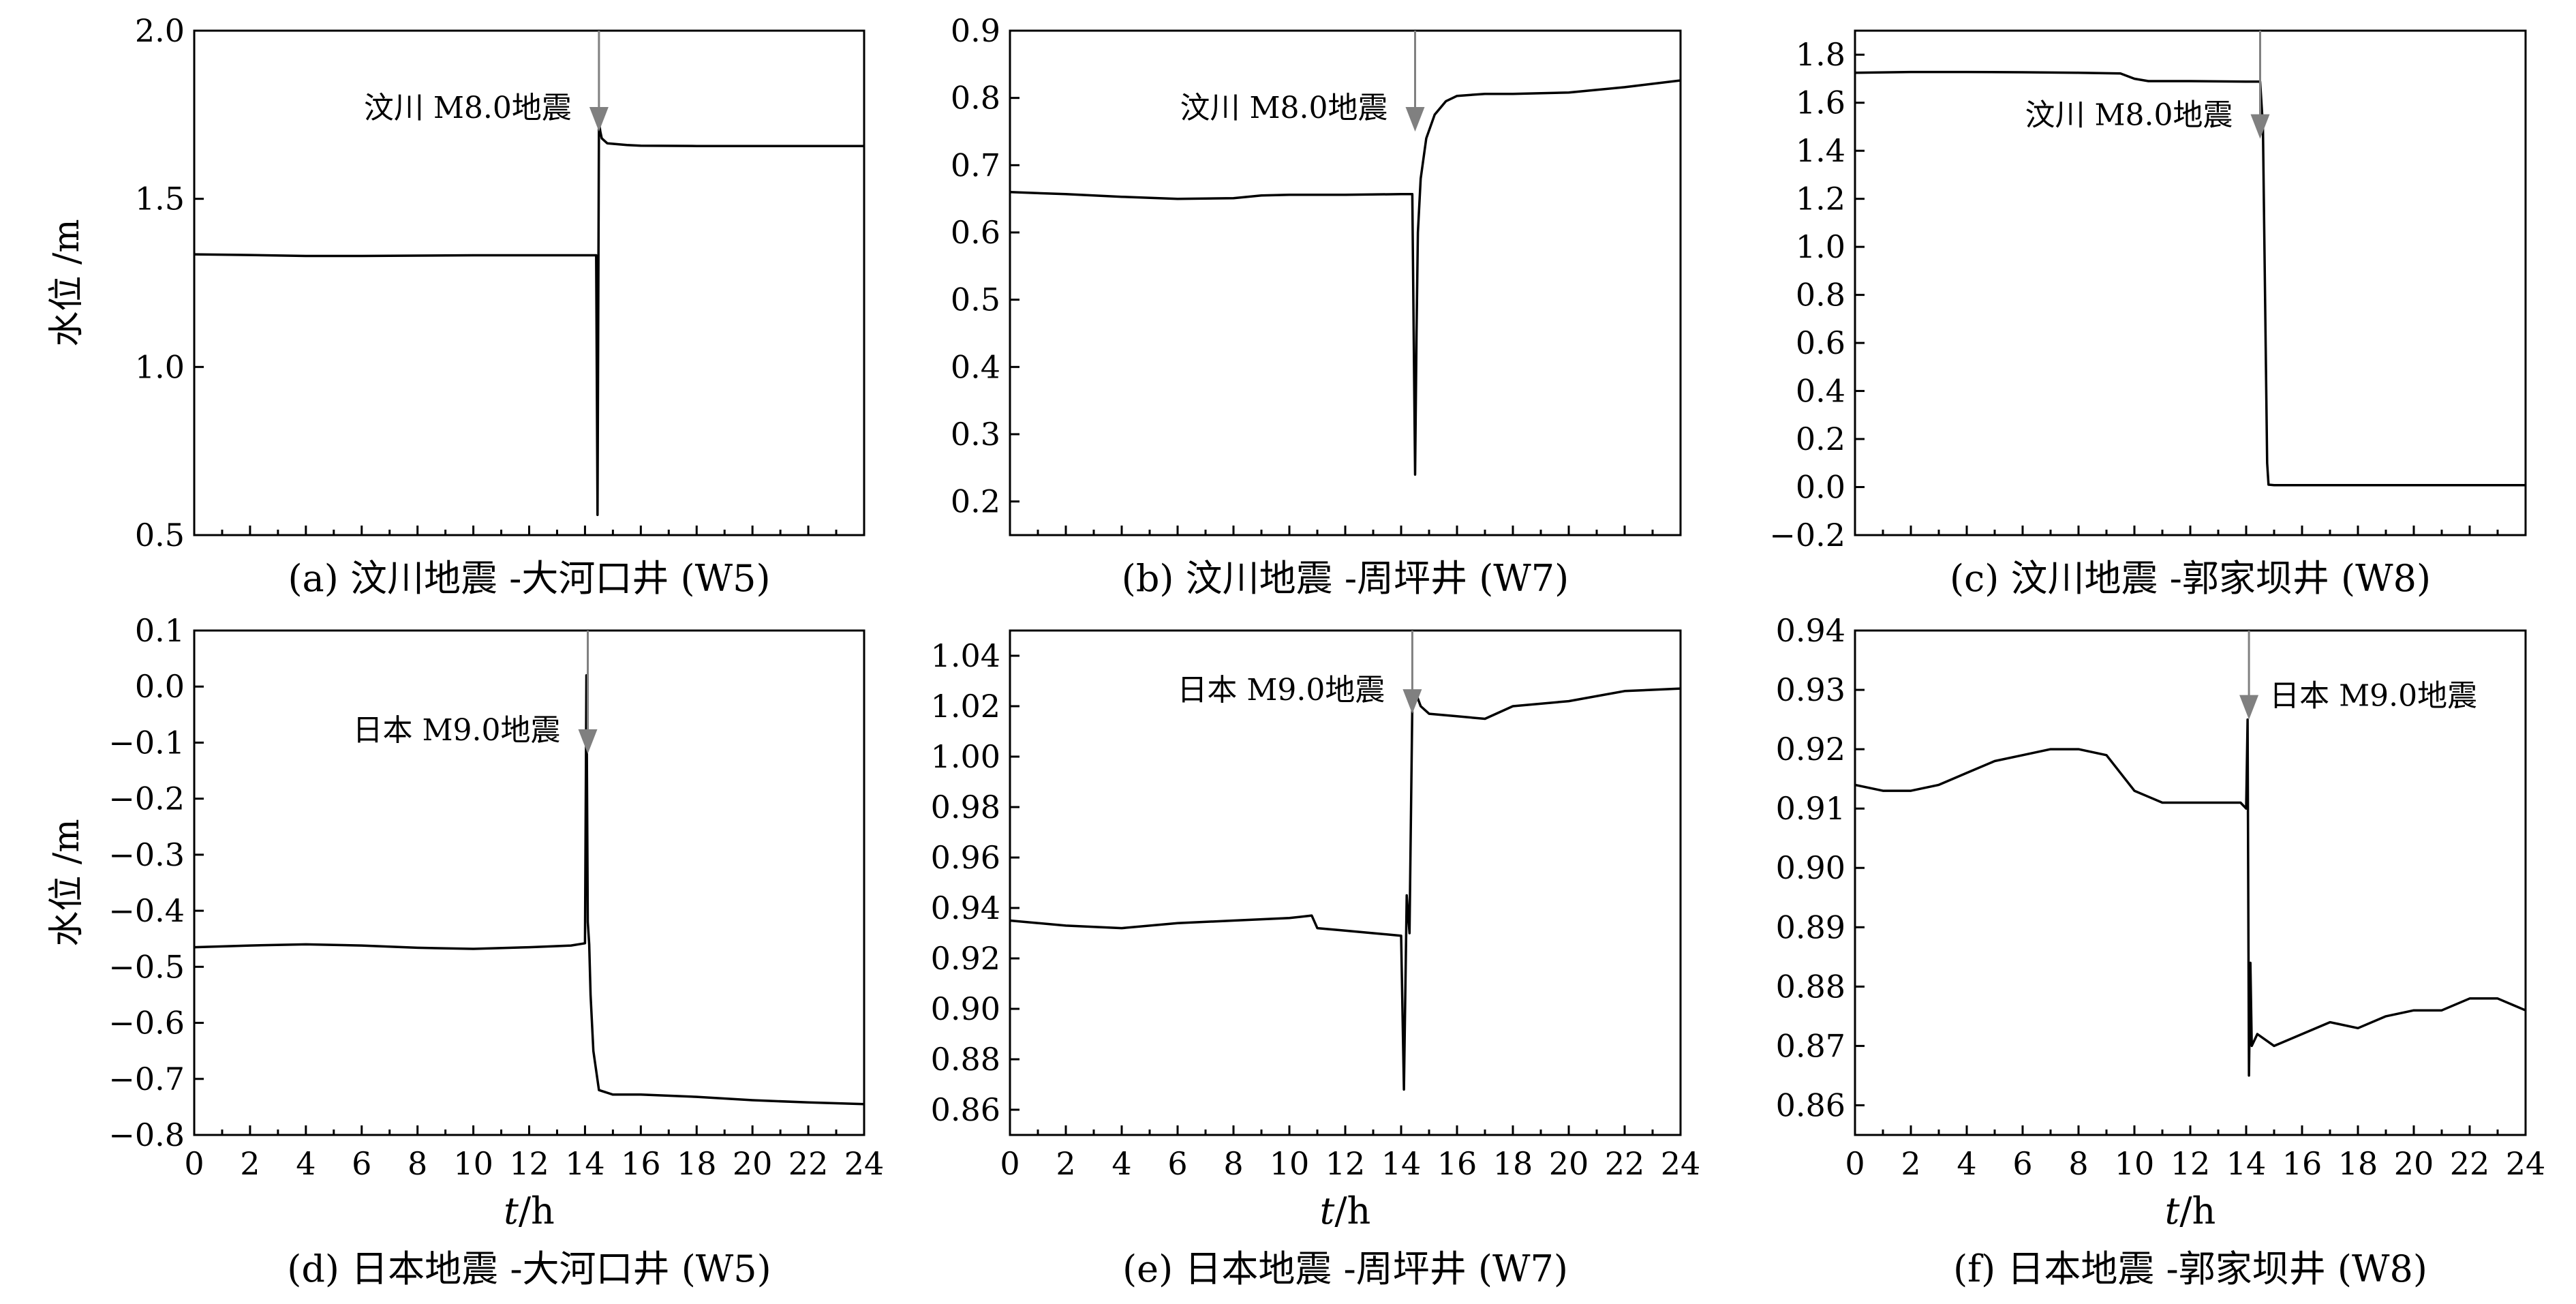 Image resolution: width=2576 pixels, height=1304 pixels. I want to click on y-tick-label: 0.1, so click(160, 630).